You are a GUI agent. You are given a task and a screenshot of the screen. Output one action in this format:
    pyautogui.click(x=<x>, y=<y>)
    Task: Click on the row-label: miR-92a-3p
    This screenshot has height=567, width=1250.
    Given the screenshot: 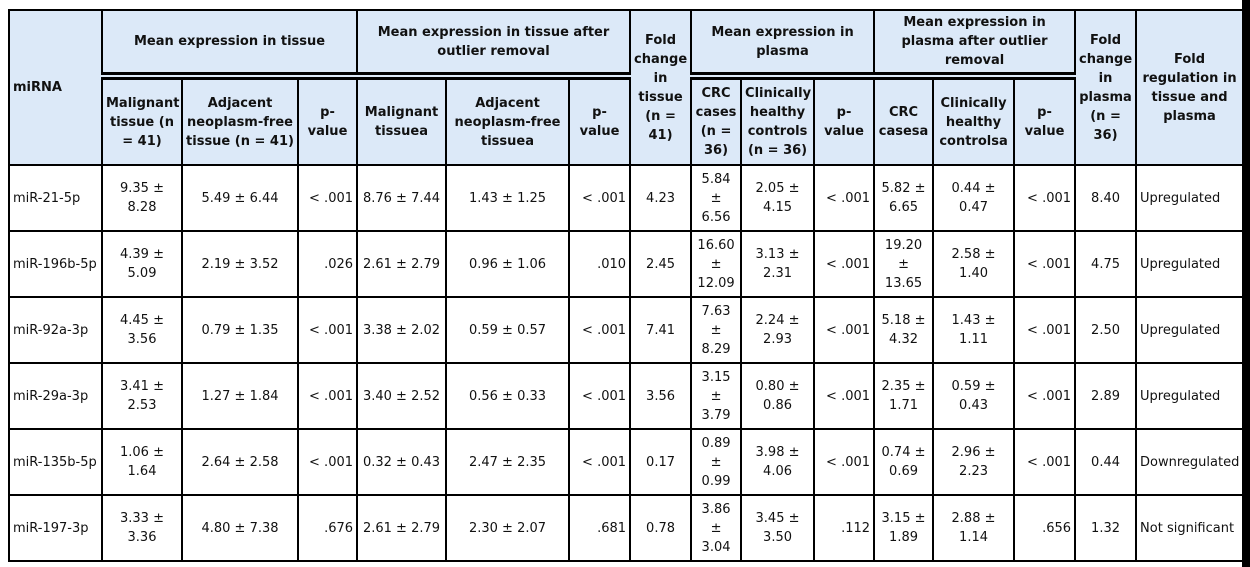 What is the action you would take?
    pyautogui.click(x=55, y=330)
    